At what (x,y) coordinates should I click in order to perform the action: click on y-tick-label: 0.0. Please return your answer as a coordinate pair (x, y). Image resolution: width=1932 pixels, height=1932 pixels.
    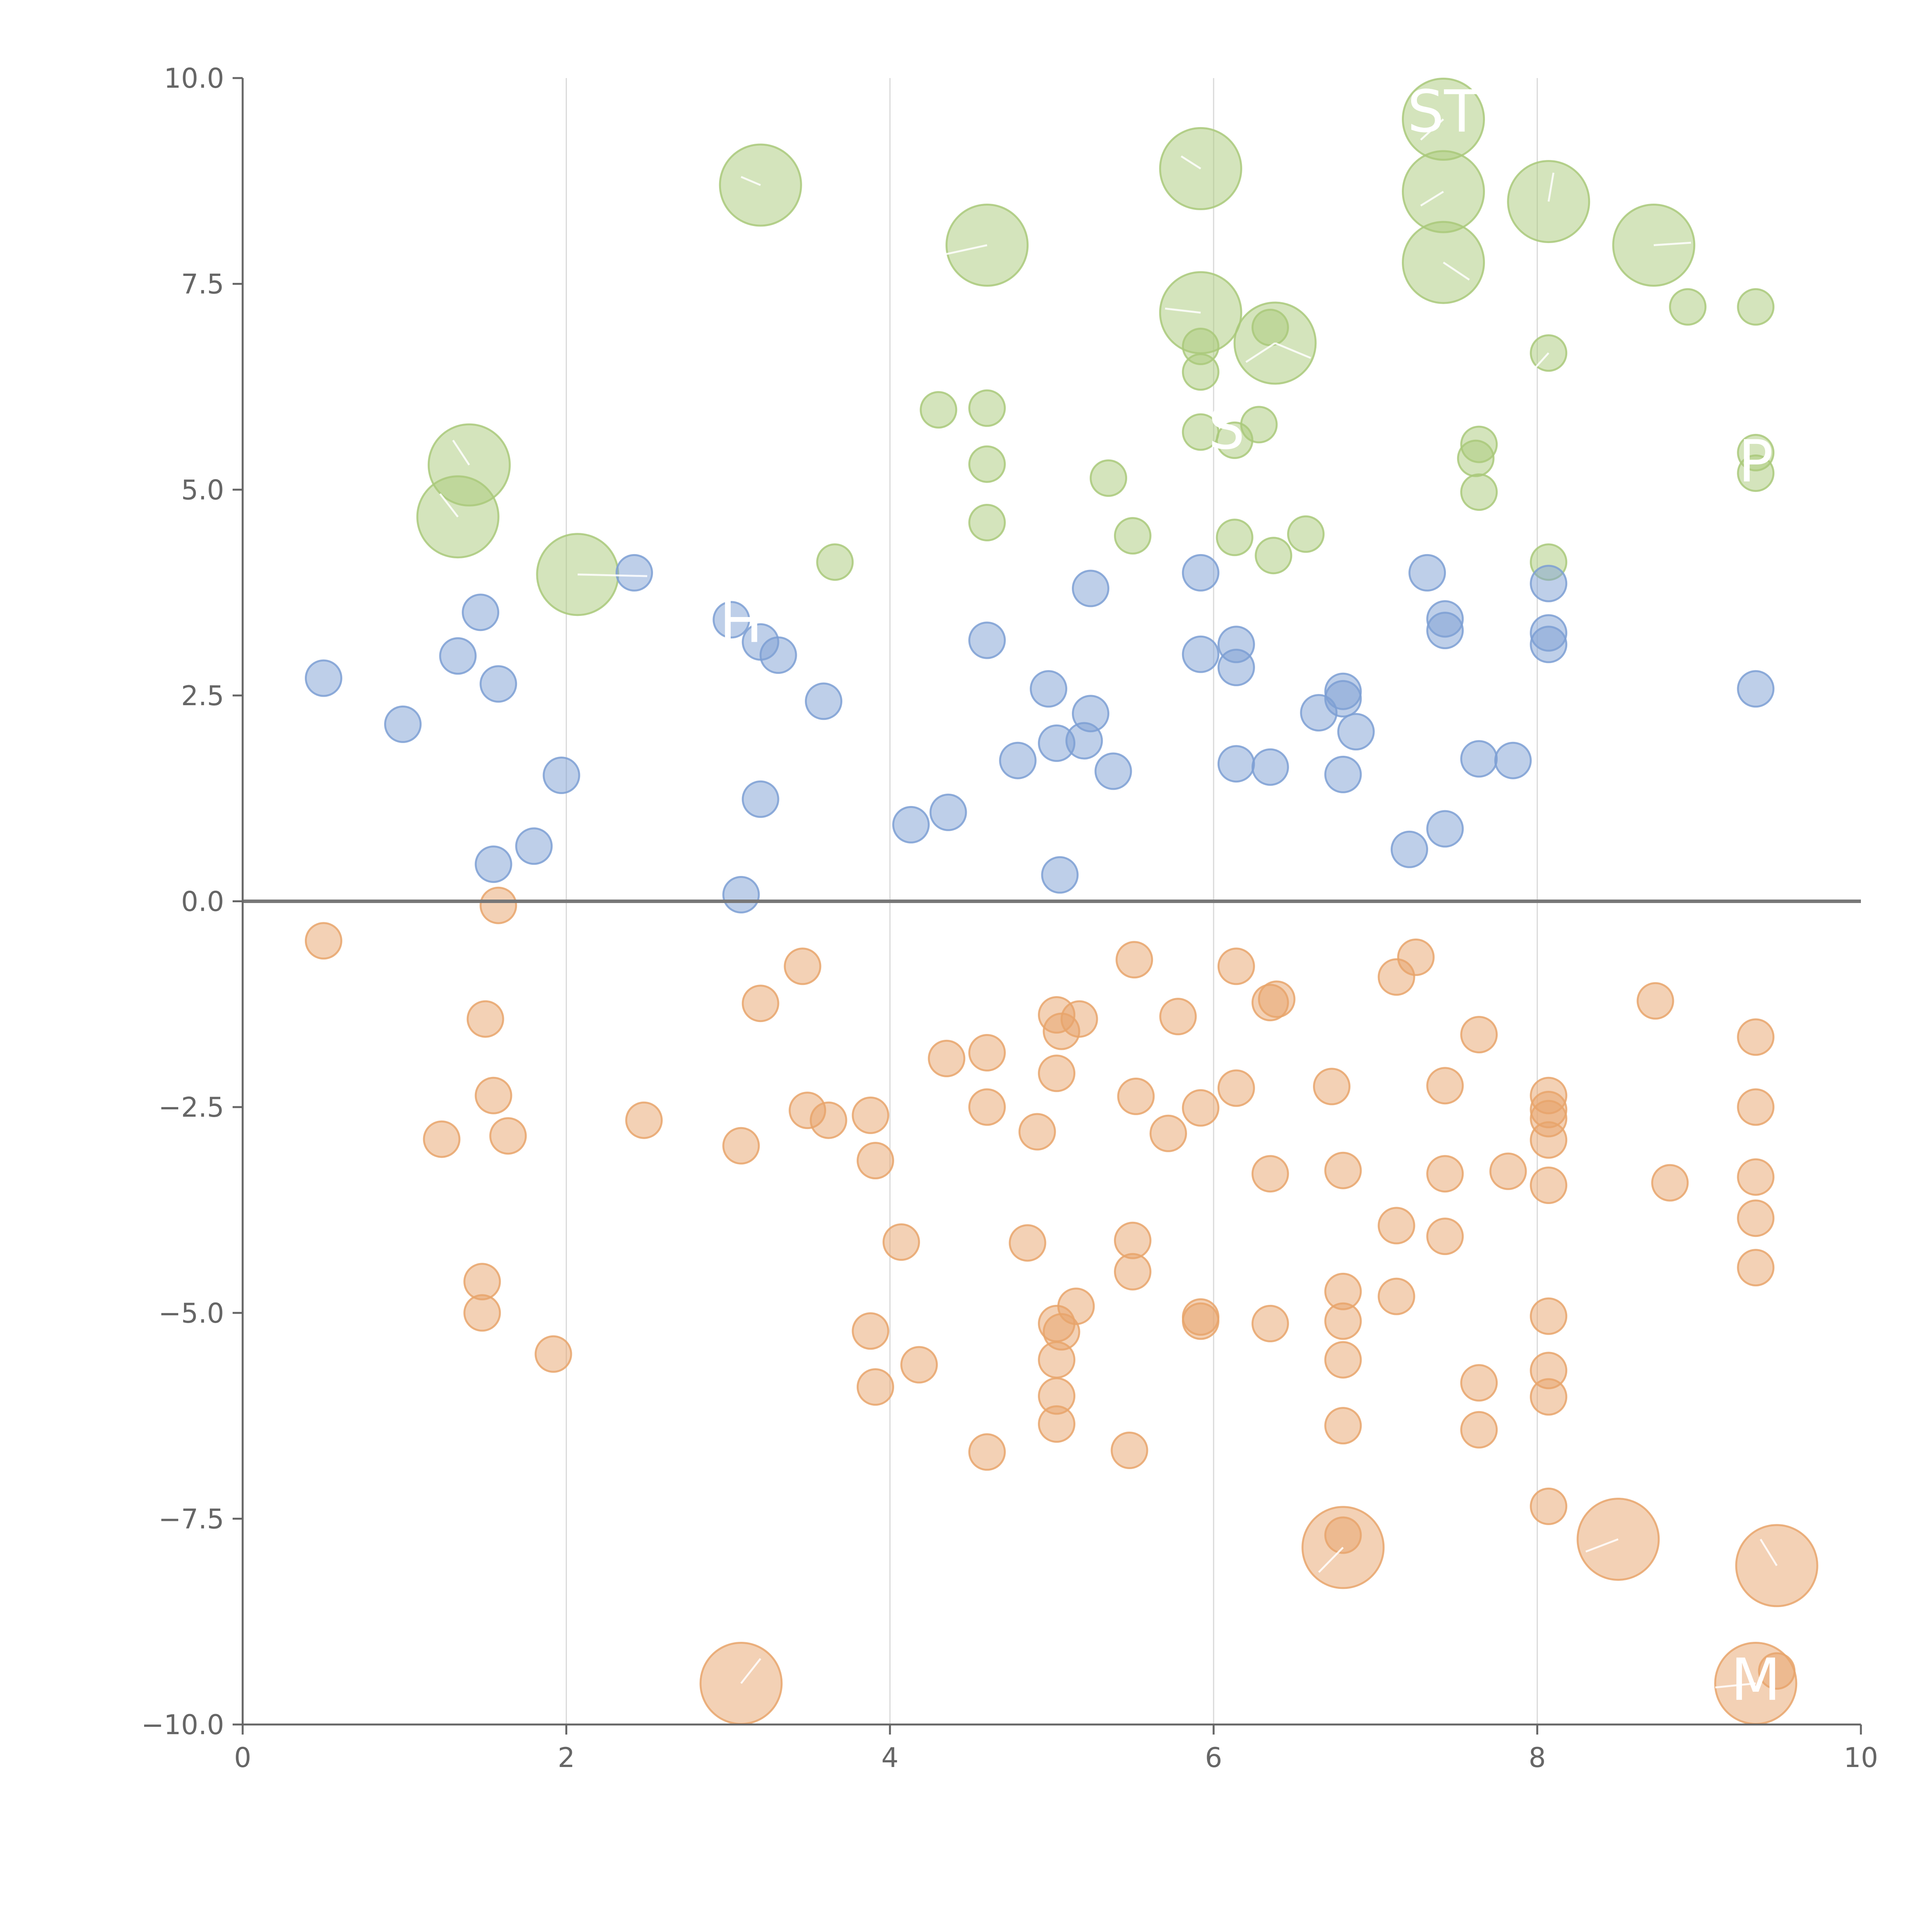
    Looking at the image, I should click on (202, 902).